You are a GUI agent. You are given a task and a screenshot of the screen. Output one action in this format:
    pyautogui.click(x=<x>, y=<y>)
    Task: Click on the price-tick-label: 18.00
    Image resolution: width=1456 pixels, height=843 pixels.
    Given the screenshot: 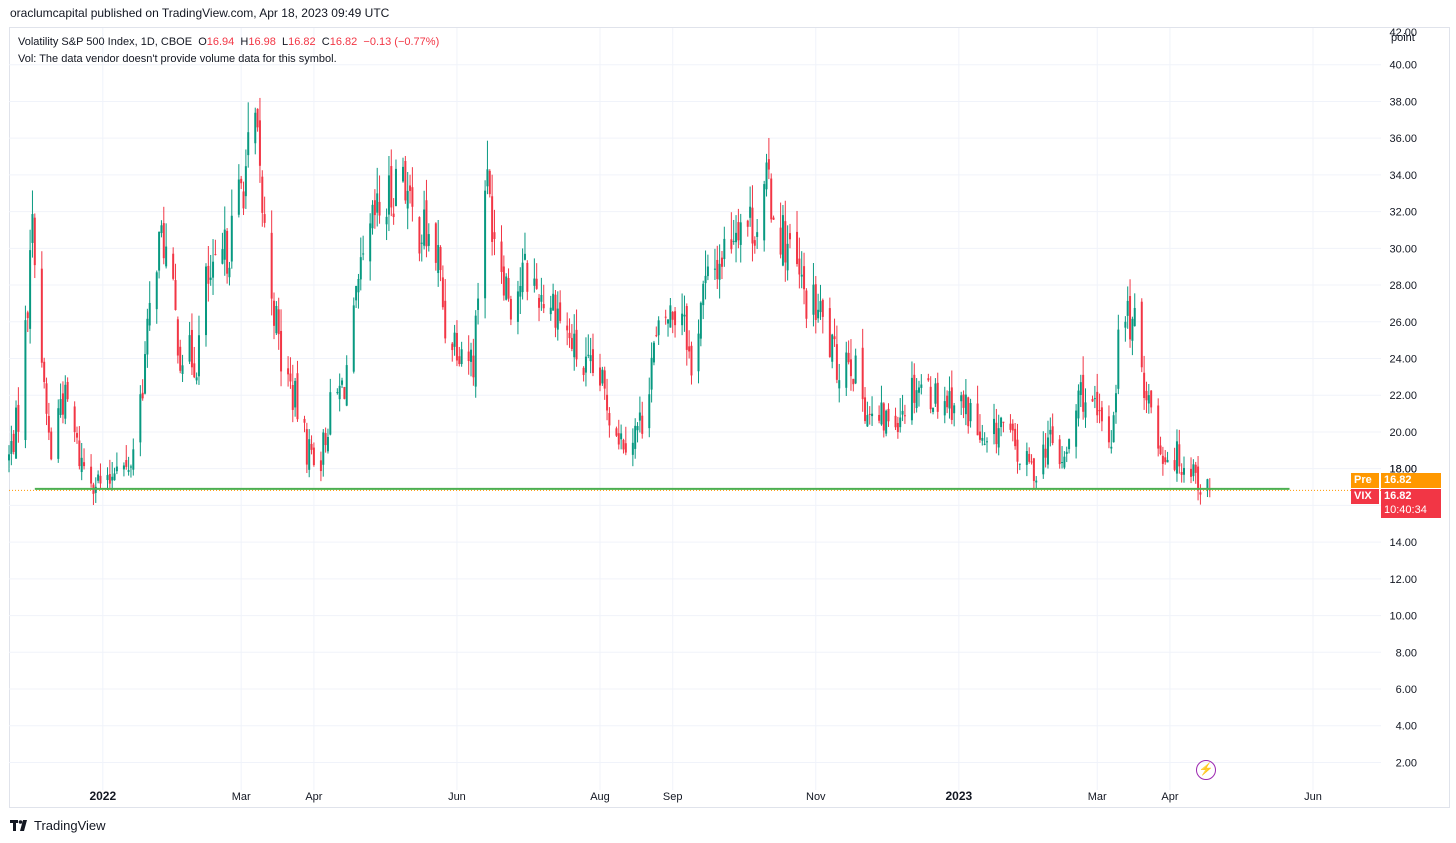 What is the action you would take?
    pyautogui.click(x=1403, y=470)
    